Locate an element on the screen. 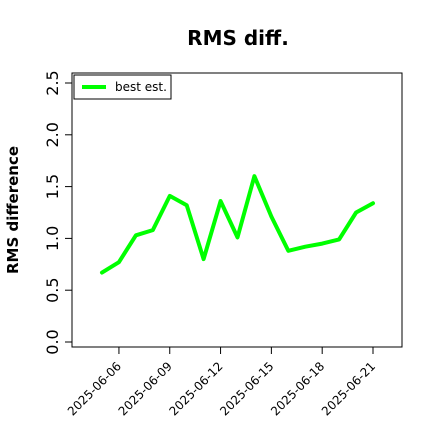 The height and width of the screenshot is (440, 440). y-tick-label: 2.0 is located at coordinates (52, 134).